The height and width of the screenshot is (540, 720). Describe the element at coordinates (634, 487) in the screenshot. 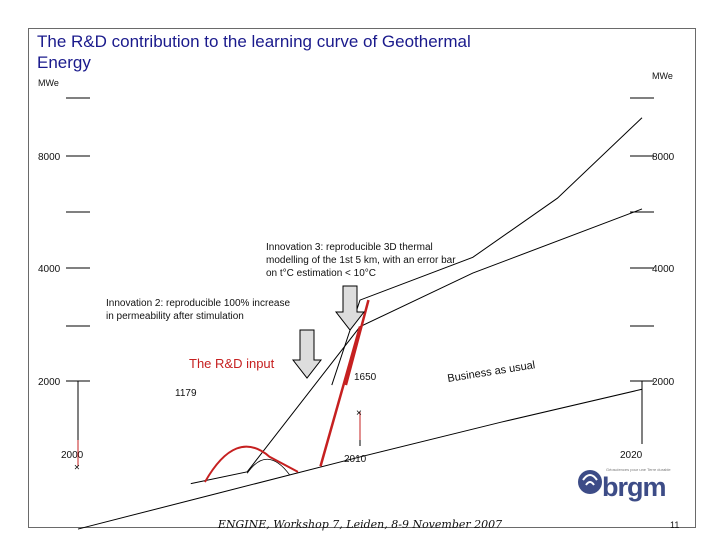

I see `brgm-logo: brgm` at that location.